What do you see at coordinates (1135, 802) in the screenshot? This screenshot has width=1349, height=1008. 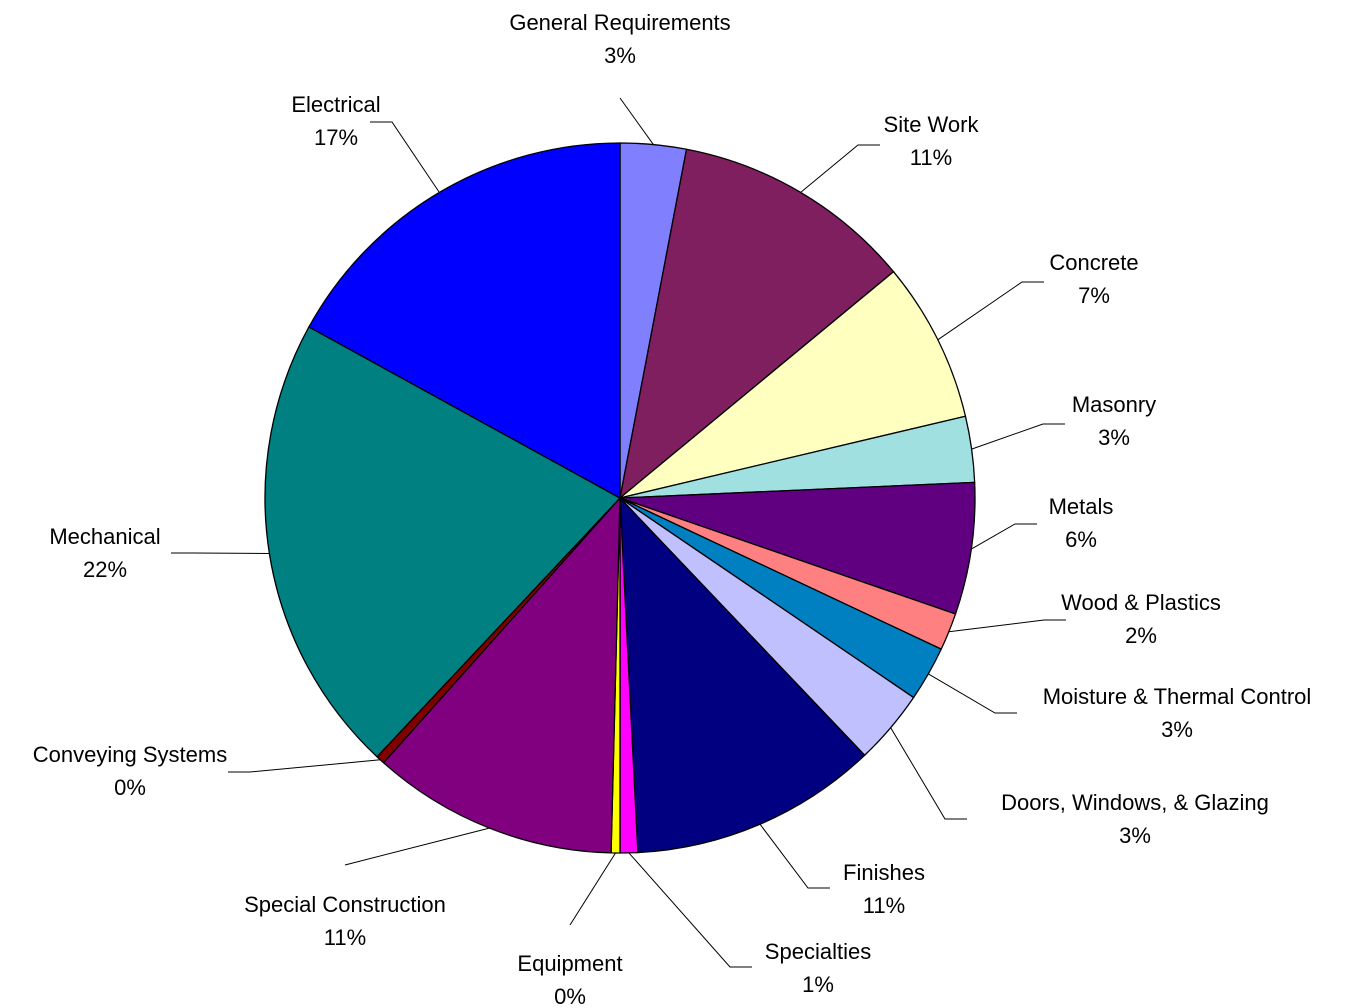 I see `label-doors-windows-and-glazing: Doors, Windows, & Glazing` at bounding box center [1135, 802].